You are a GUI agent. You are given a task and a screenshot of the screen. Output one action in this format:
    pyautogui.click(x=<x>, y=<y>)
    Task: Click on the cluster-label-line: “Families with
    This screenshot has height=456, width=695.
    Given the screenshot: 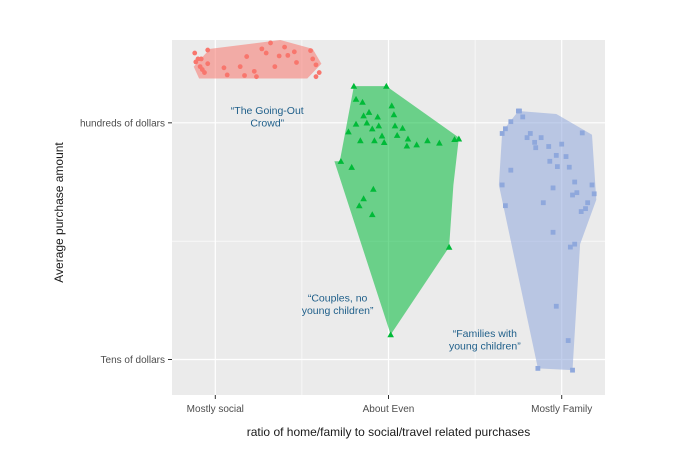 What is the action you would take?
    pyautogui.click(x=485, y=334)
    